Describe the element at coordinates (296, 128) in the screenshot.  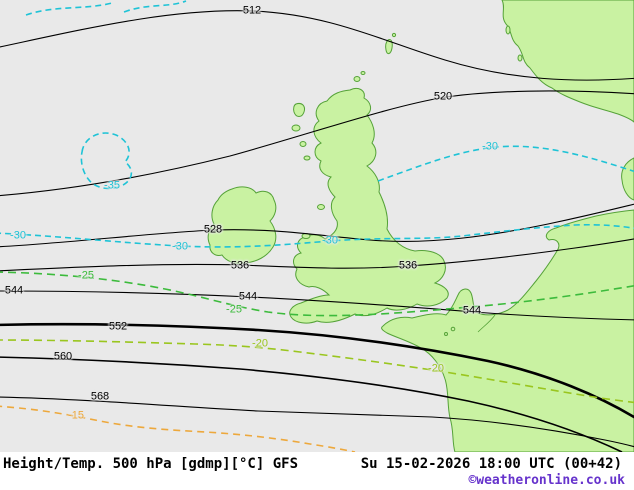
I see `skye-island` at that location.